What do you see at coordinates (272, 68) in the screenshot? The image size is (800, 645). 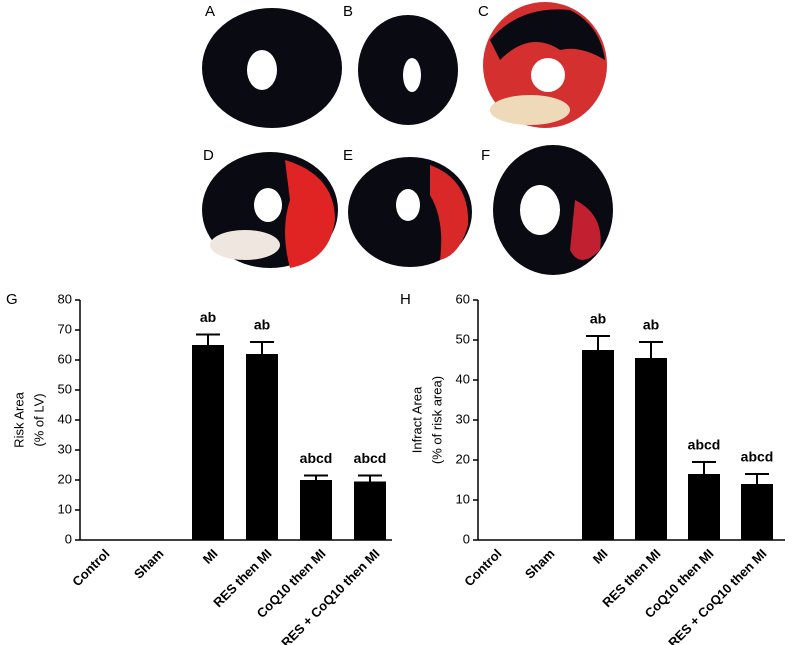 I see `slice-a` at bounding box center [272, 68].